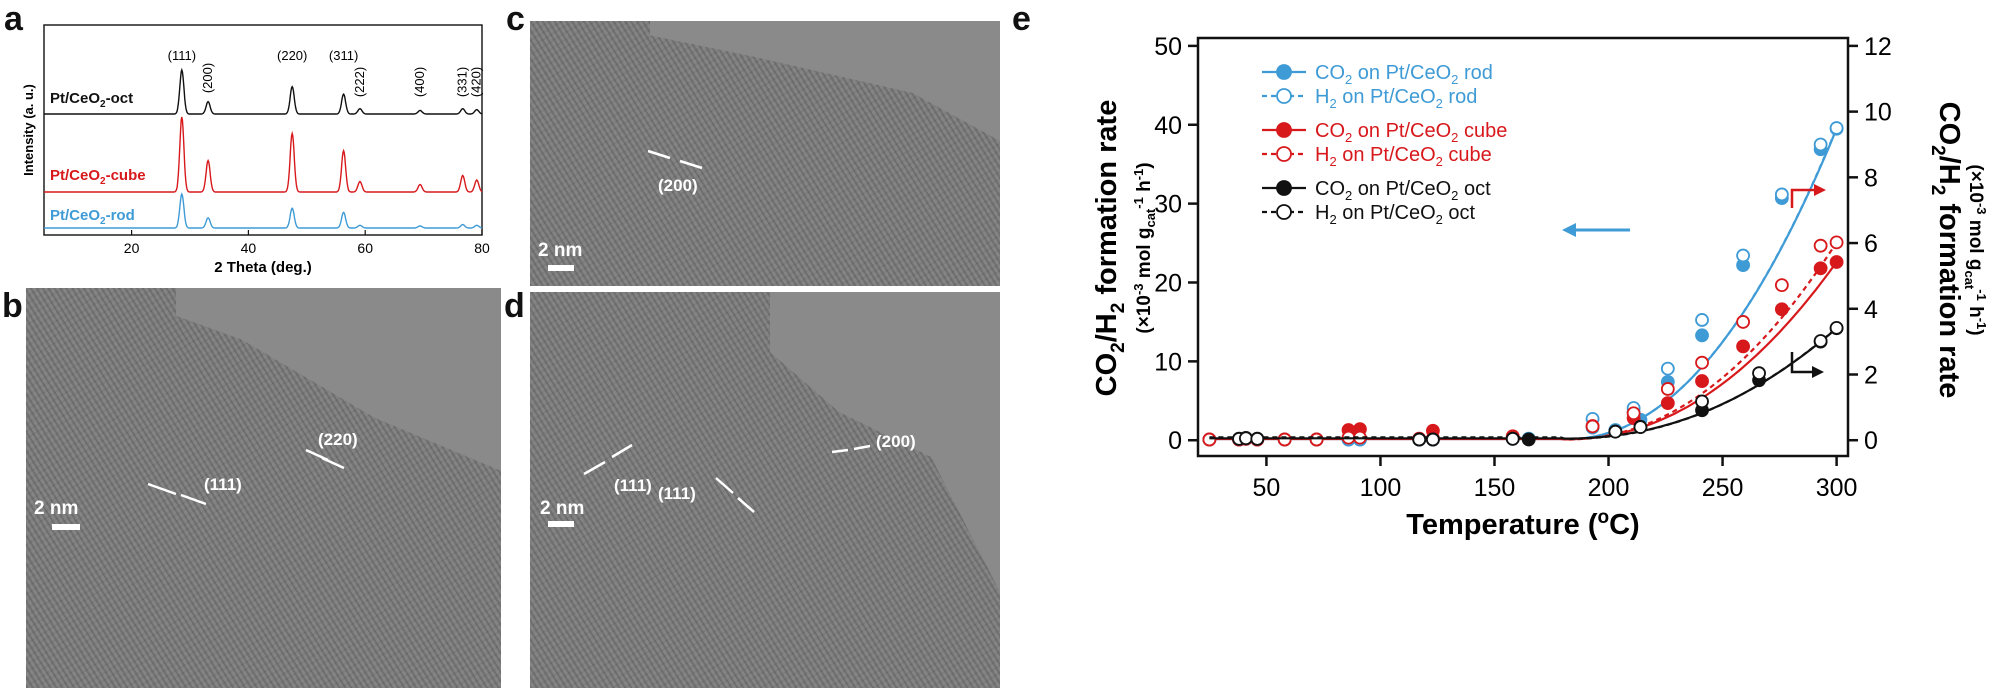 The image size is (2000, 688). What do you see at coordinates (263, 267) in the screenshot?
I see `xrd-x-axis-label: 2 Theta (deg.)` at bounding box center [263, 267].